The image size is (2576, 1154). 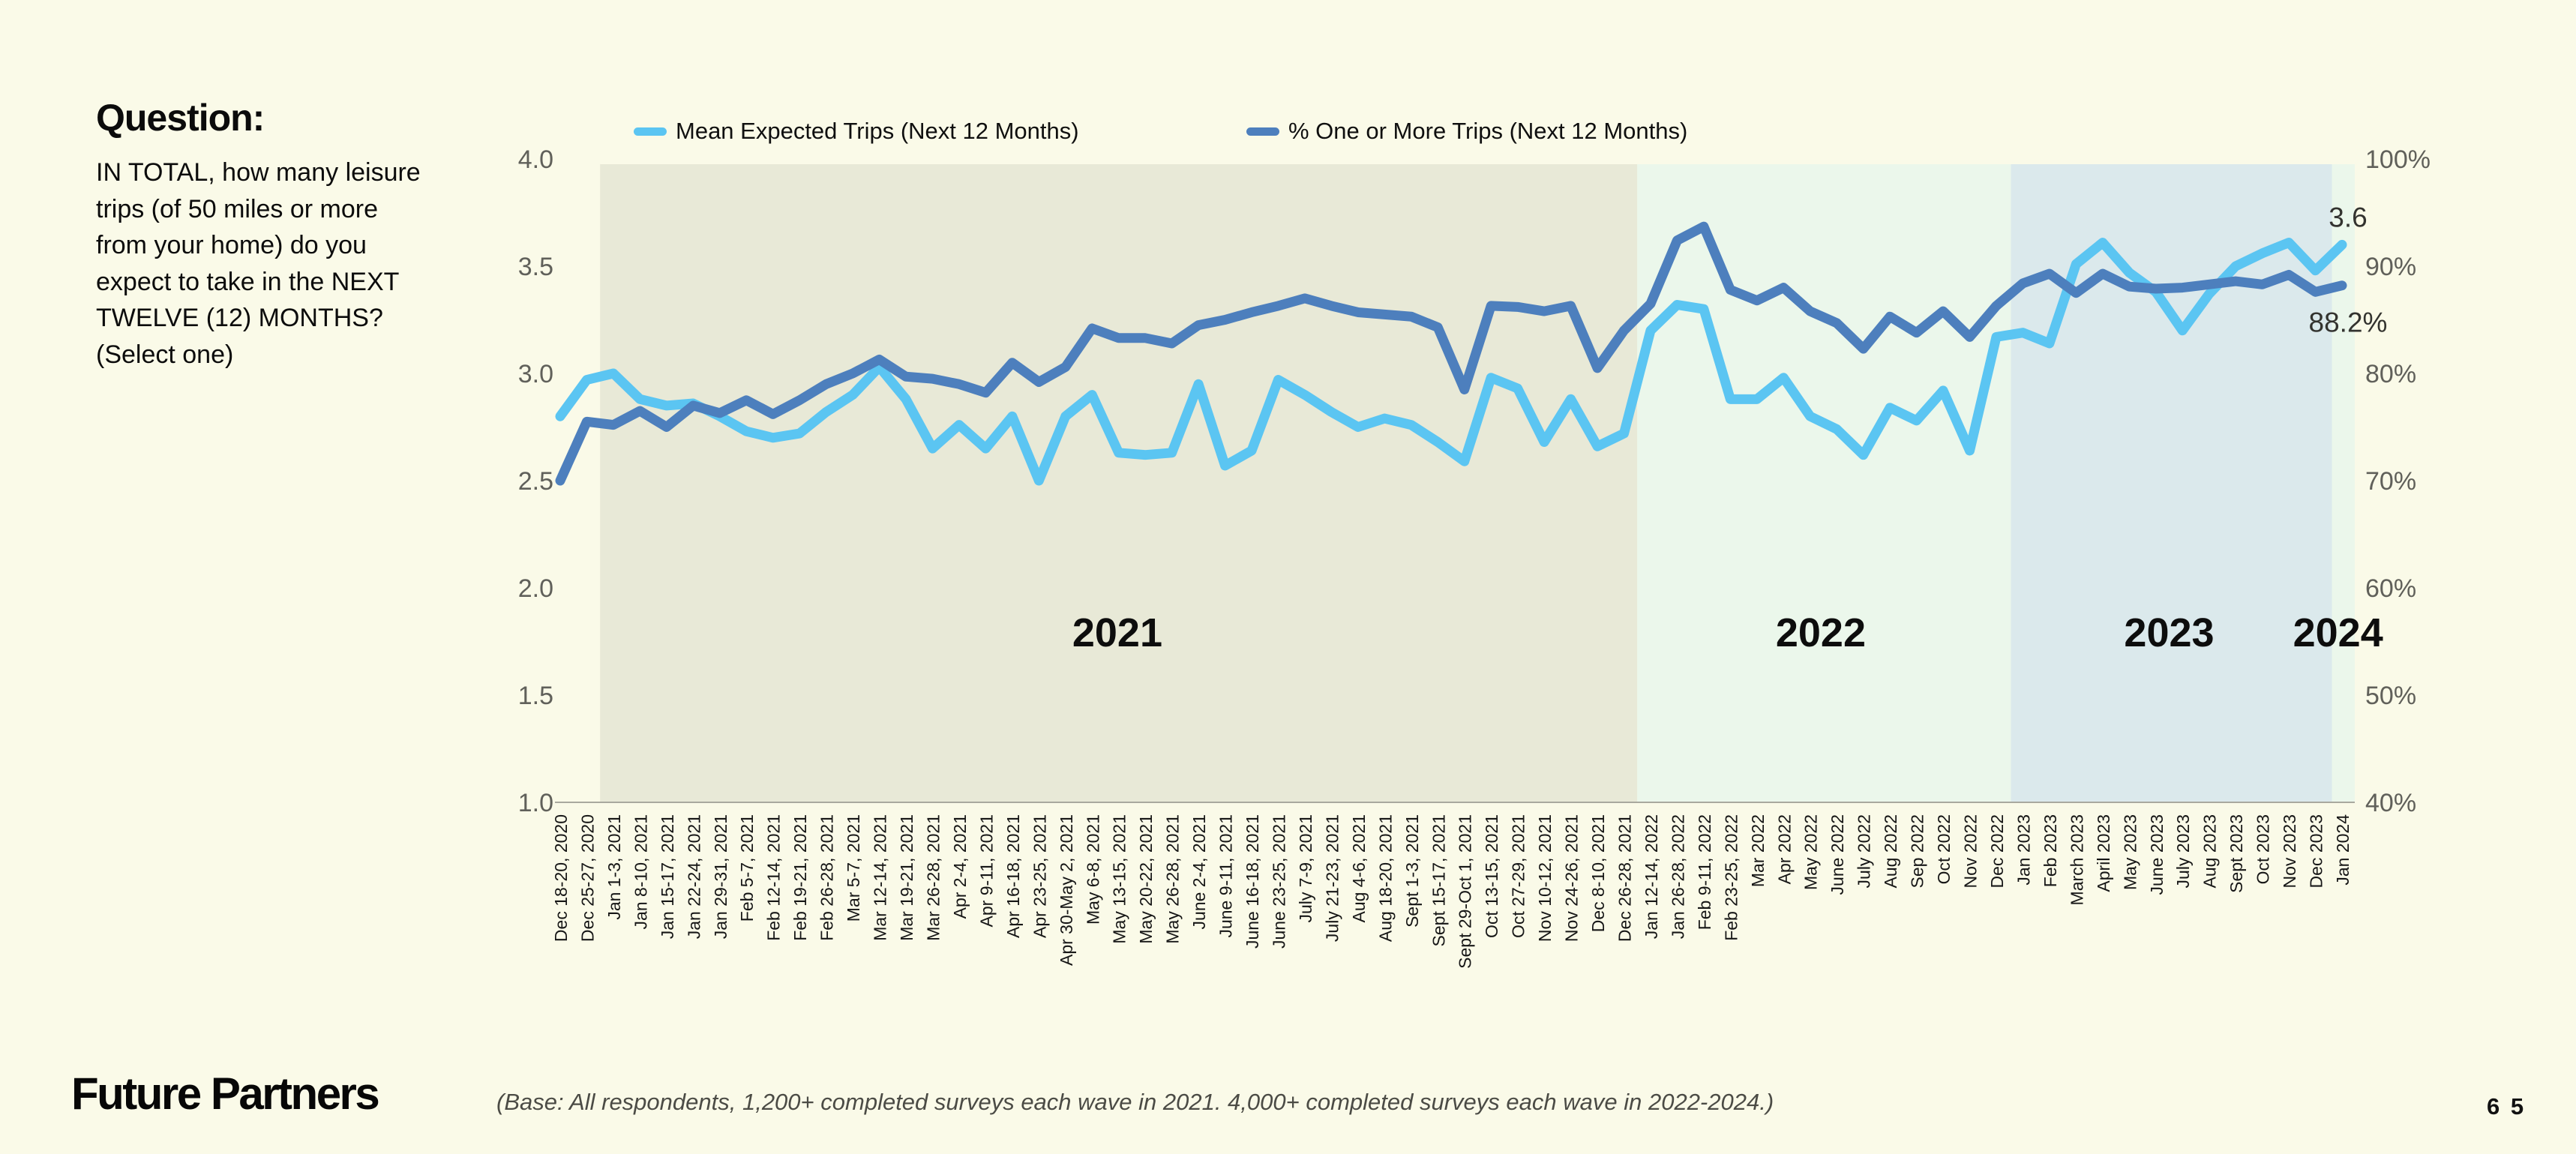 What do you see at coordinates (1263, 131) in the screenshot?
I see `legend-swatch-pct-icon` at bounding box center [1263, 131].